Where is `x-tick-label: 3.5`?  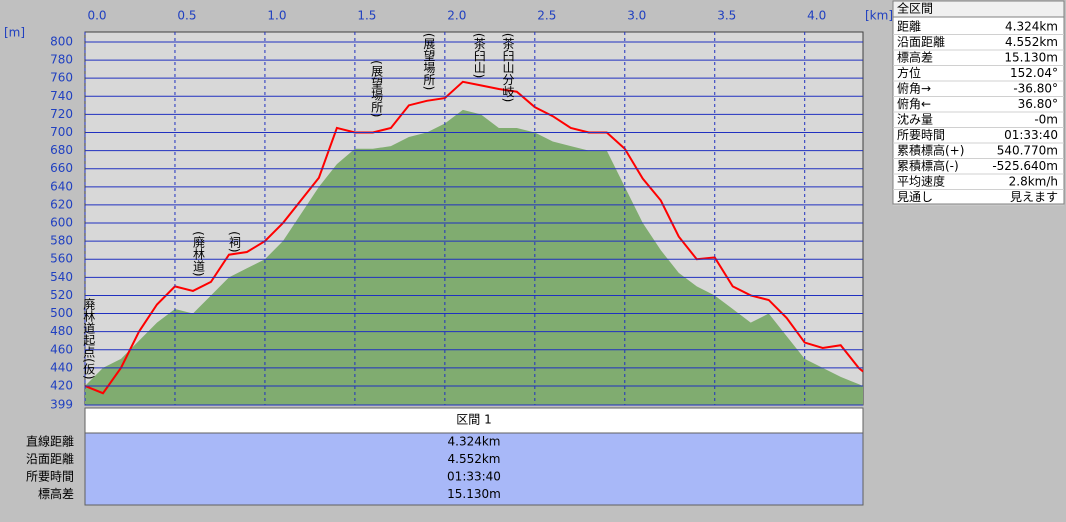 x-tick-label: 3.5 is located at coordinates (726, 16).